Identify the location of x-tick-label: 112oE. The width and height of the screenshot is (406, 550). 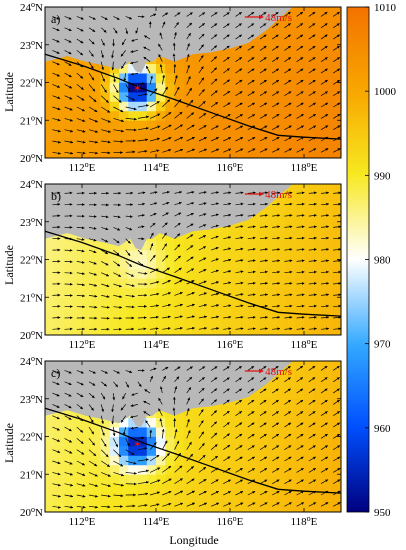
(82, 344).